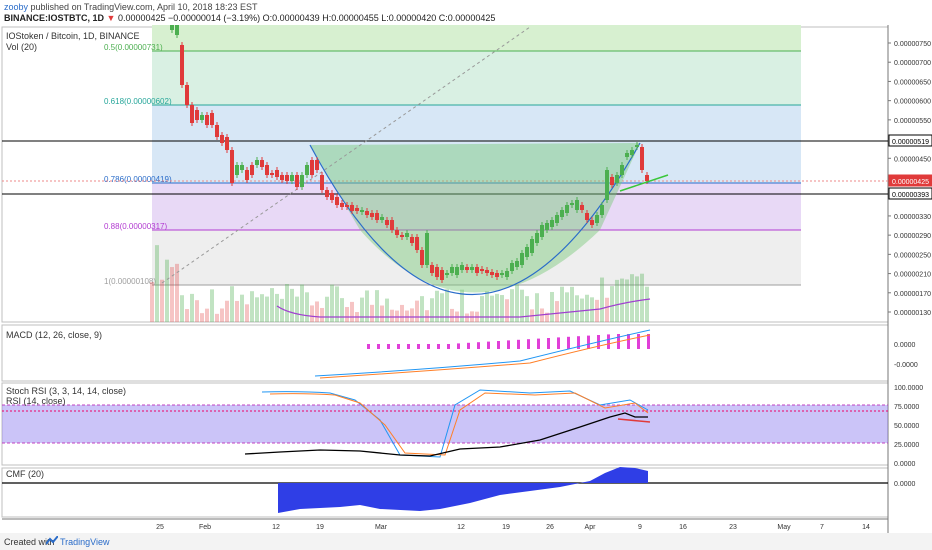 The width and height of the screenshot is (932, 550). Describe the element at coordinates (912, 159) in the screenshot. I see `price-axis-label: 0.00000450` at that location.